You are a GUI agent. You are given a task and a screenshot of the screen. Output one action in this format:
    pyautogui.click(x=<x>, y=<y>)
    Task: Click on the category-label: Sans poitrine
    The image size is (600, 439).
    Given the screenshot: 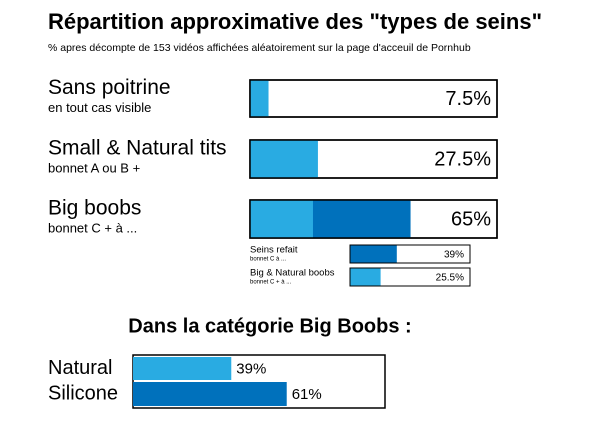 What is the action you would take?
    pyautogui.click(x=109, y=87)
    